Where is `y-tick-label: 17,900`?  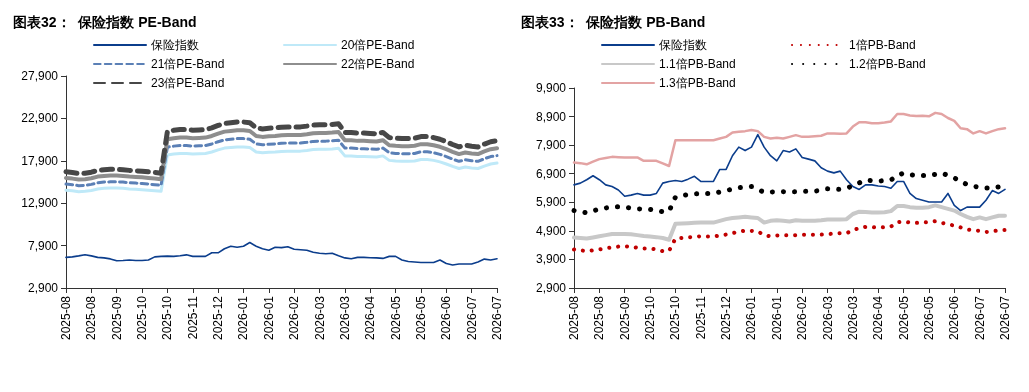 y-tick-label: 17,900 is located at coordinates (40, 160).